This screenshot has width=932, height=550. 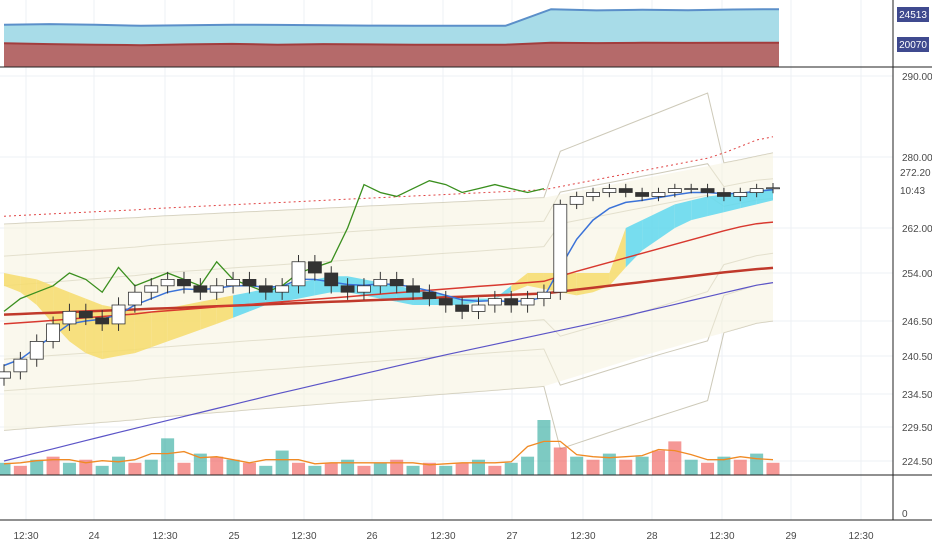 I want to click on x-tick-label: 27, so click(x=512, y=536).